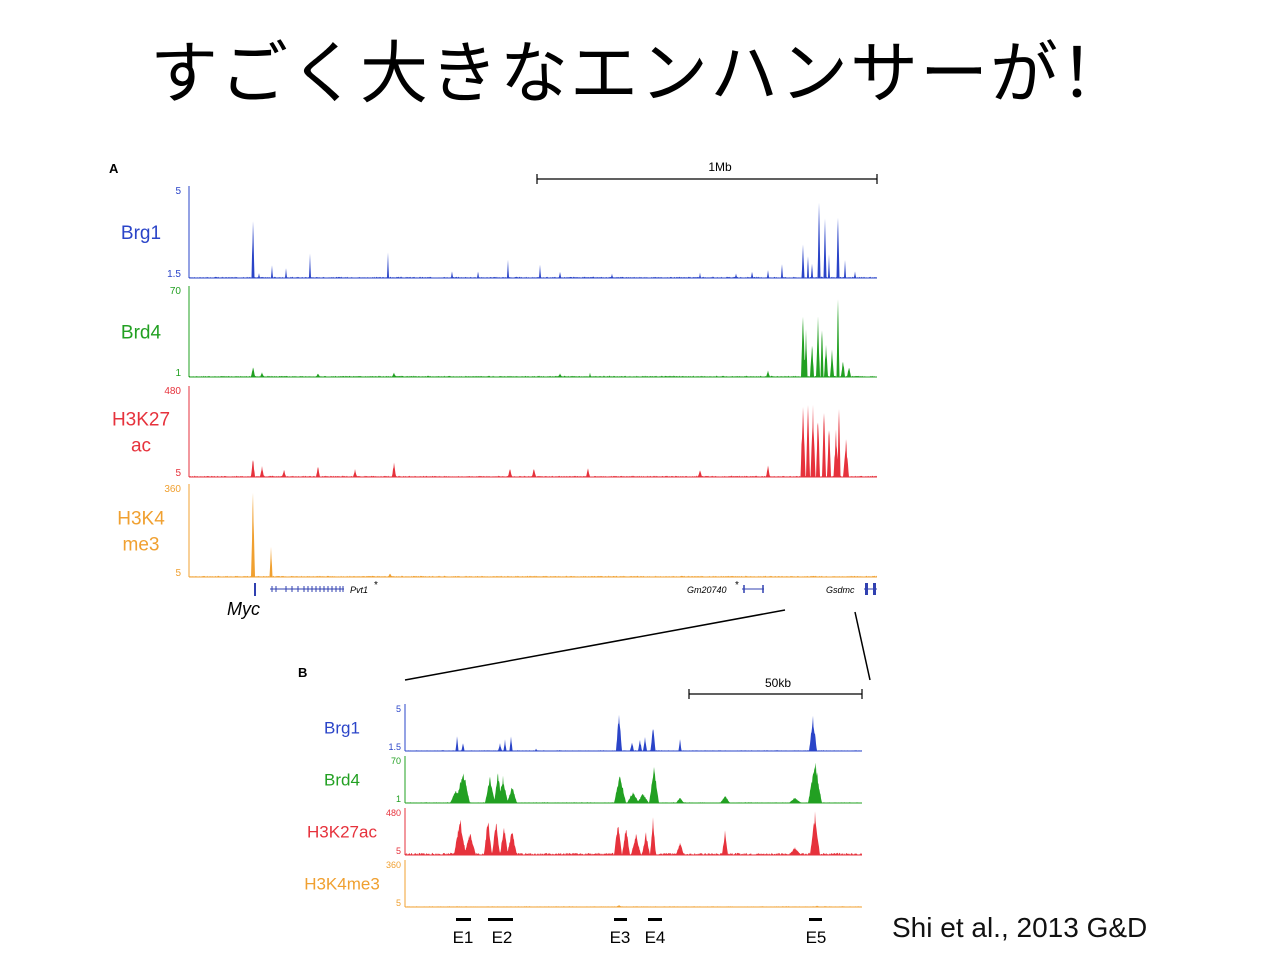  What do you see at coordinates (342, 884) in the screenshot?
I see `track-label-b-3: H3K4me3` at bounding box center [342, 884].